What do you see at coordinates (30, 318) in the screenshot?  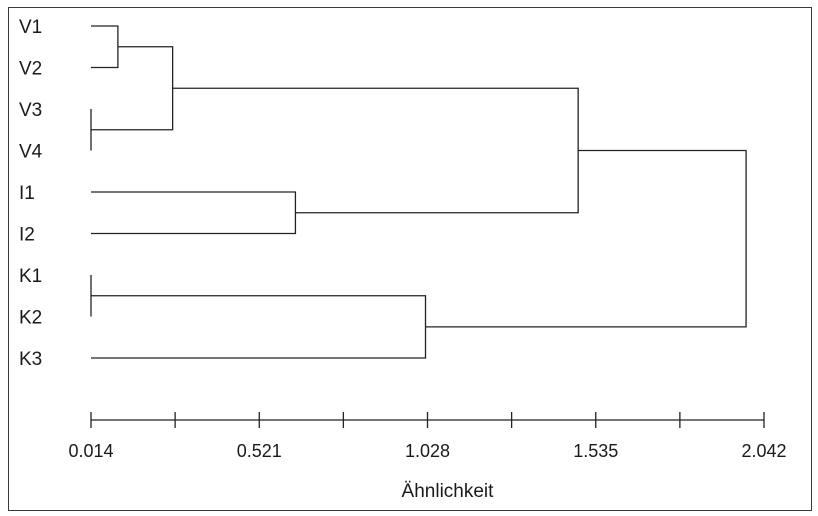 I see `leaf-label-k2: K2` at bounding box center [30, 318].